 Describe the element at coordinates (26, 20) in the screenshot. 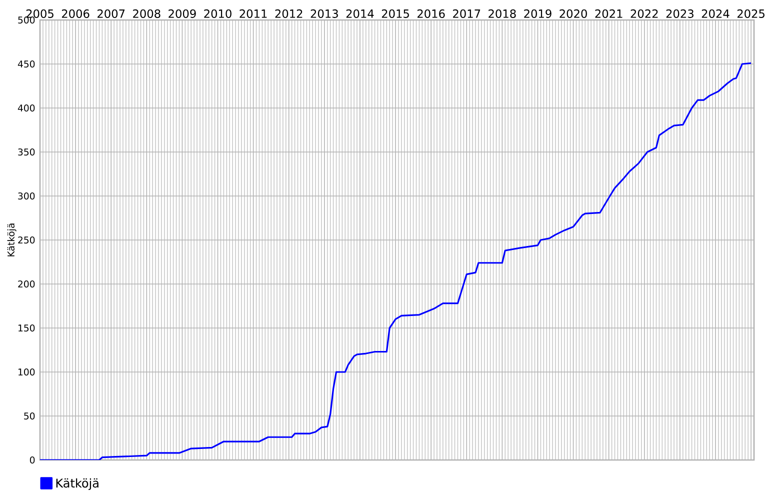

I see `y-tick-label: 500` at that location.